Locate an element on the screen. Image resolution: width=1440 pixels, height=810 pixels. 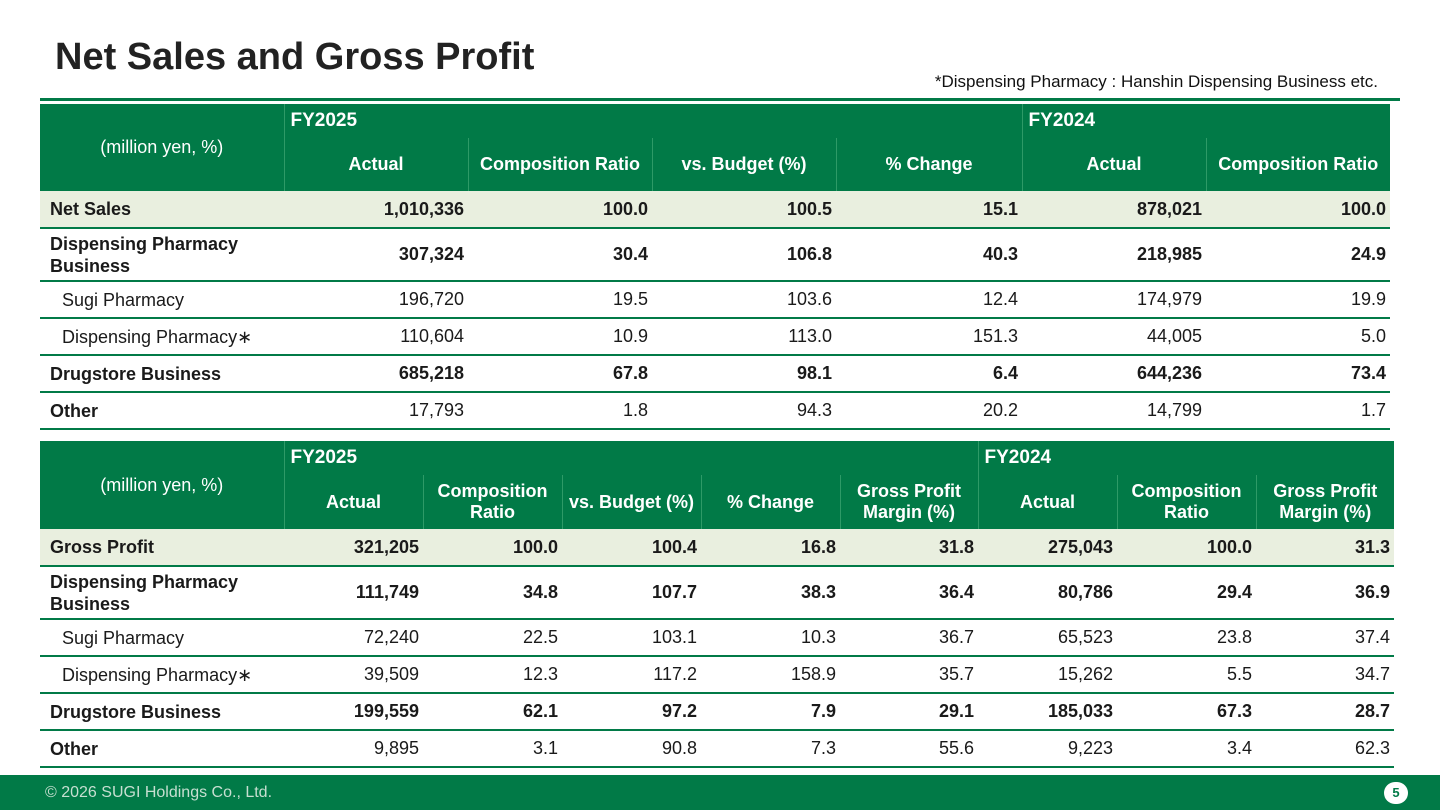
cell: 1,010,336 is located at coordinates (376, 210).